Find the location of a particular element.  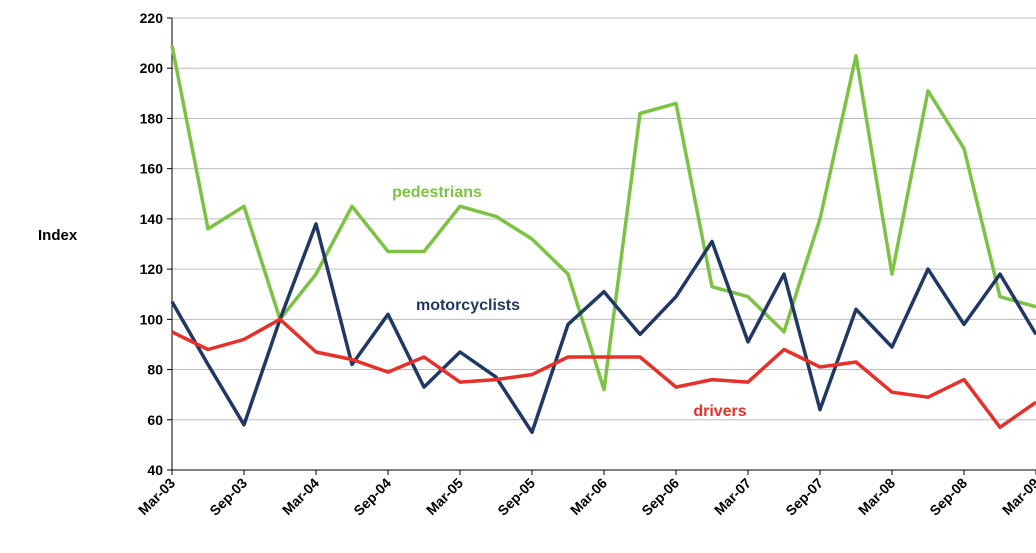

x-tick-label: Mar-07 is located at coordinates (732, 496).